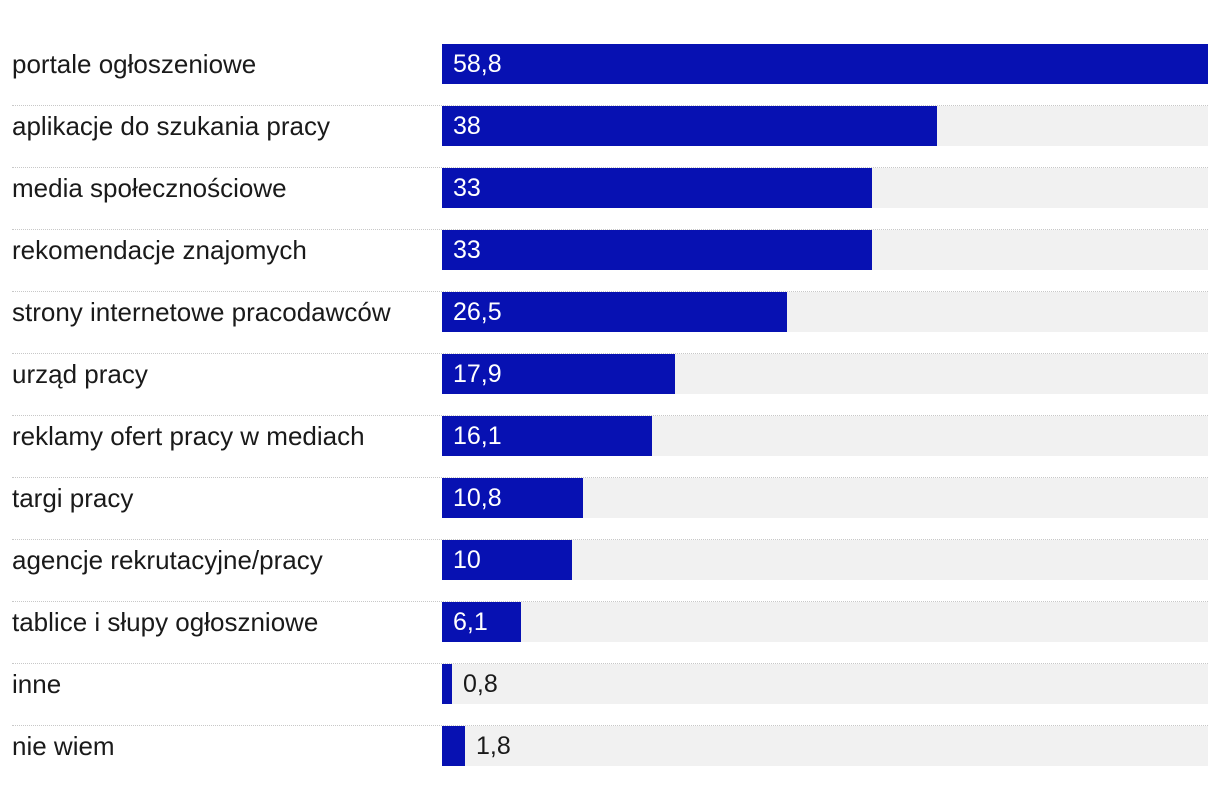 The image size is (1220, 788). I want to click on bar-row: strony internetowe pracodawców 26,5, so click(610, 323).